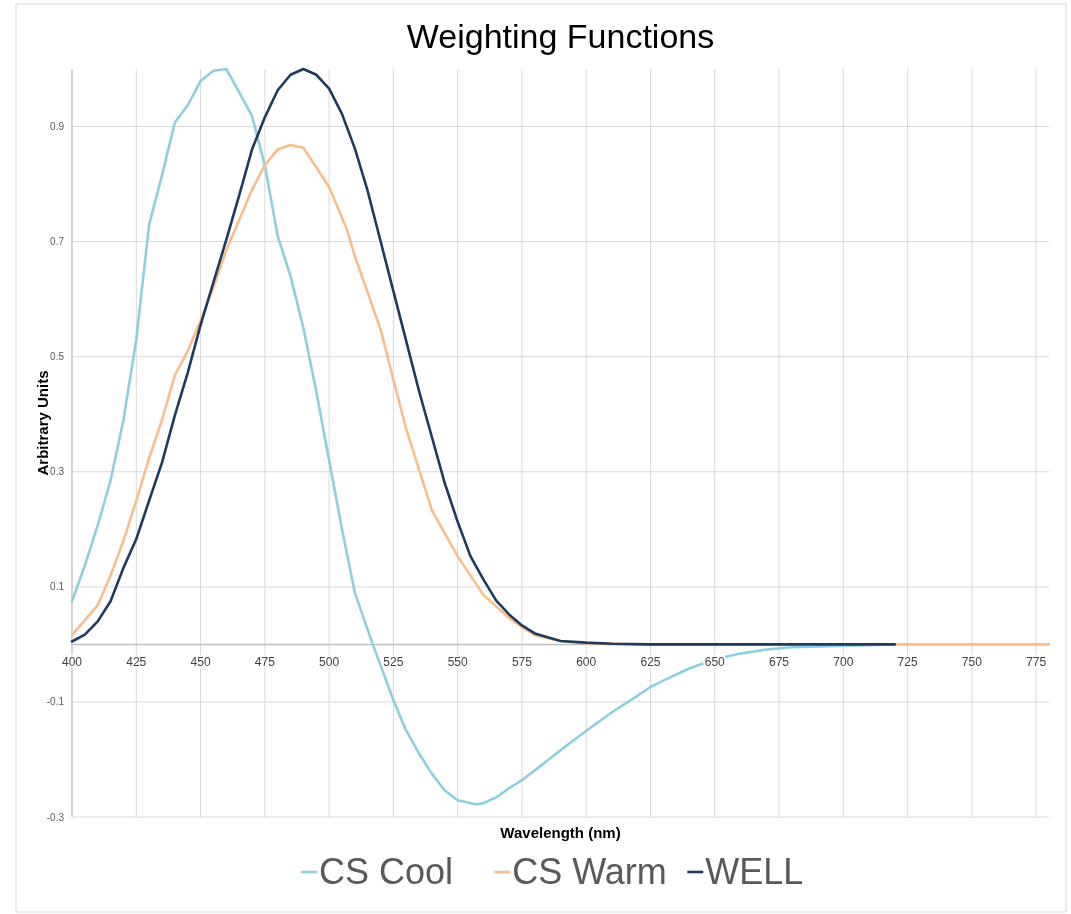 This screenshot has height=914, width=1071. I want to click on legend-label: WELL, so click(754, 871).